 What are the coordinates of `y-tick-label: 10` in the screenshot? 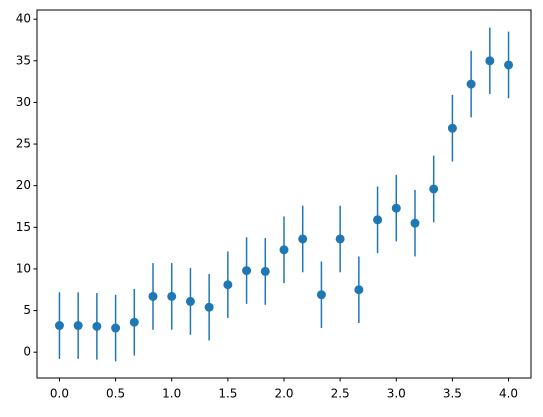 It's located at (23, 268).